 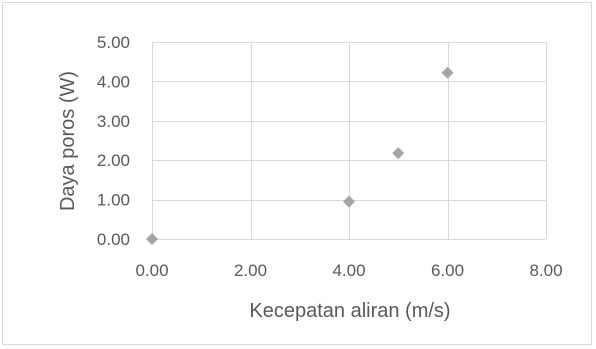 What do you see at coordinates (113, 160) in the screenshot?
I see `y-tick-label: 2.00` at bounding box center [113, 160].